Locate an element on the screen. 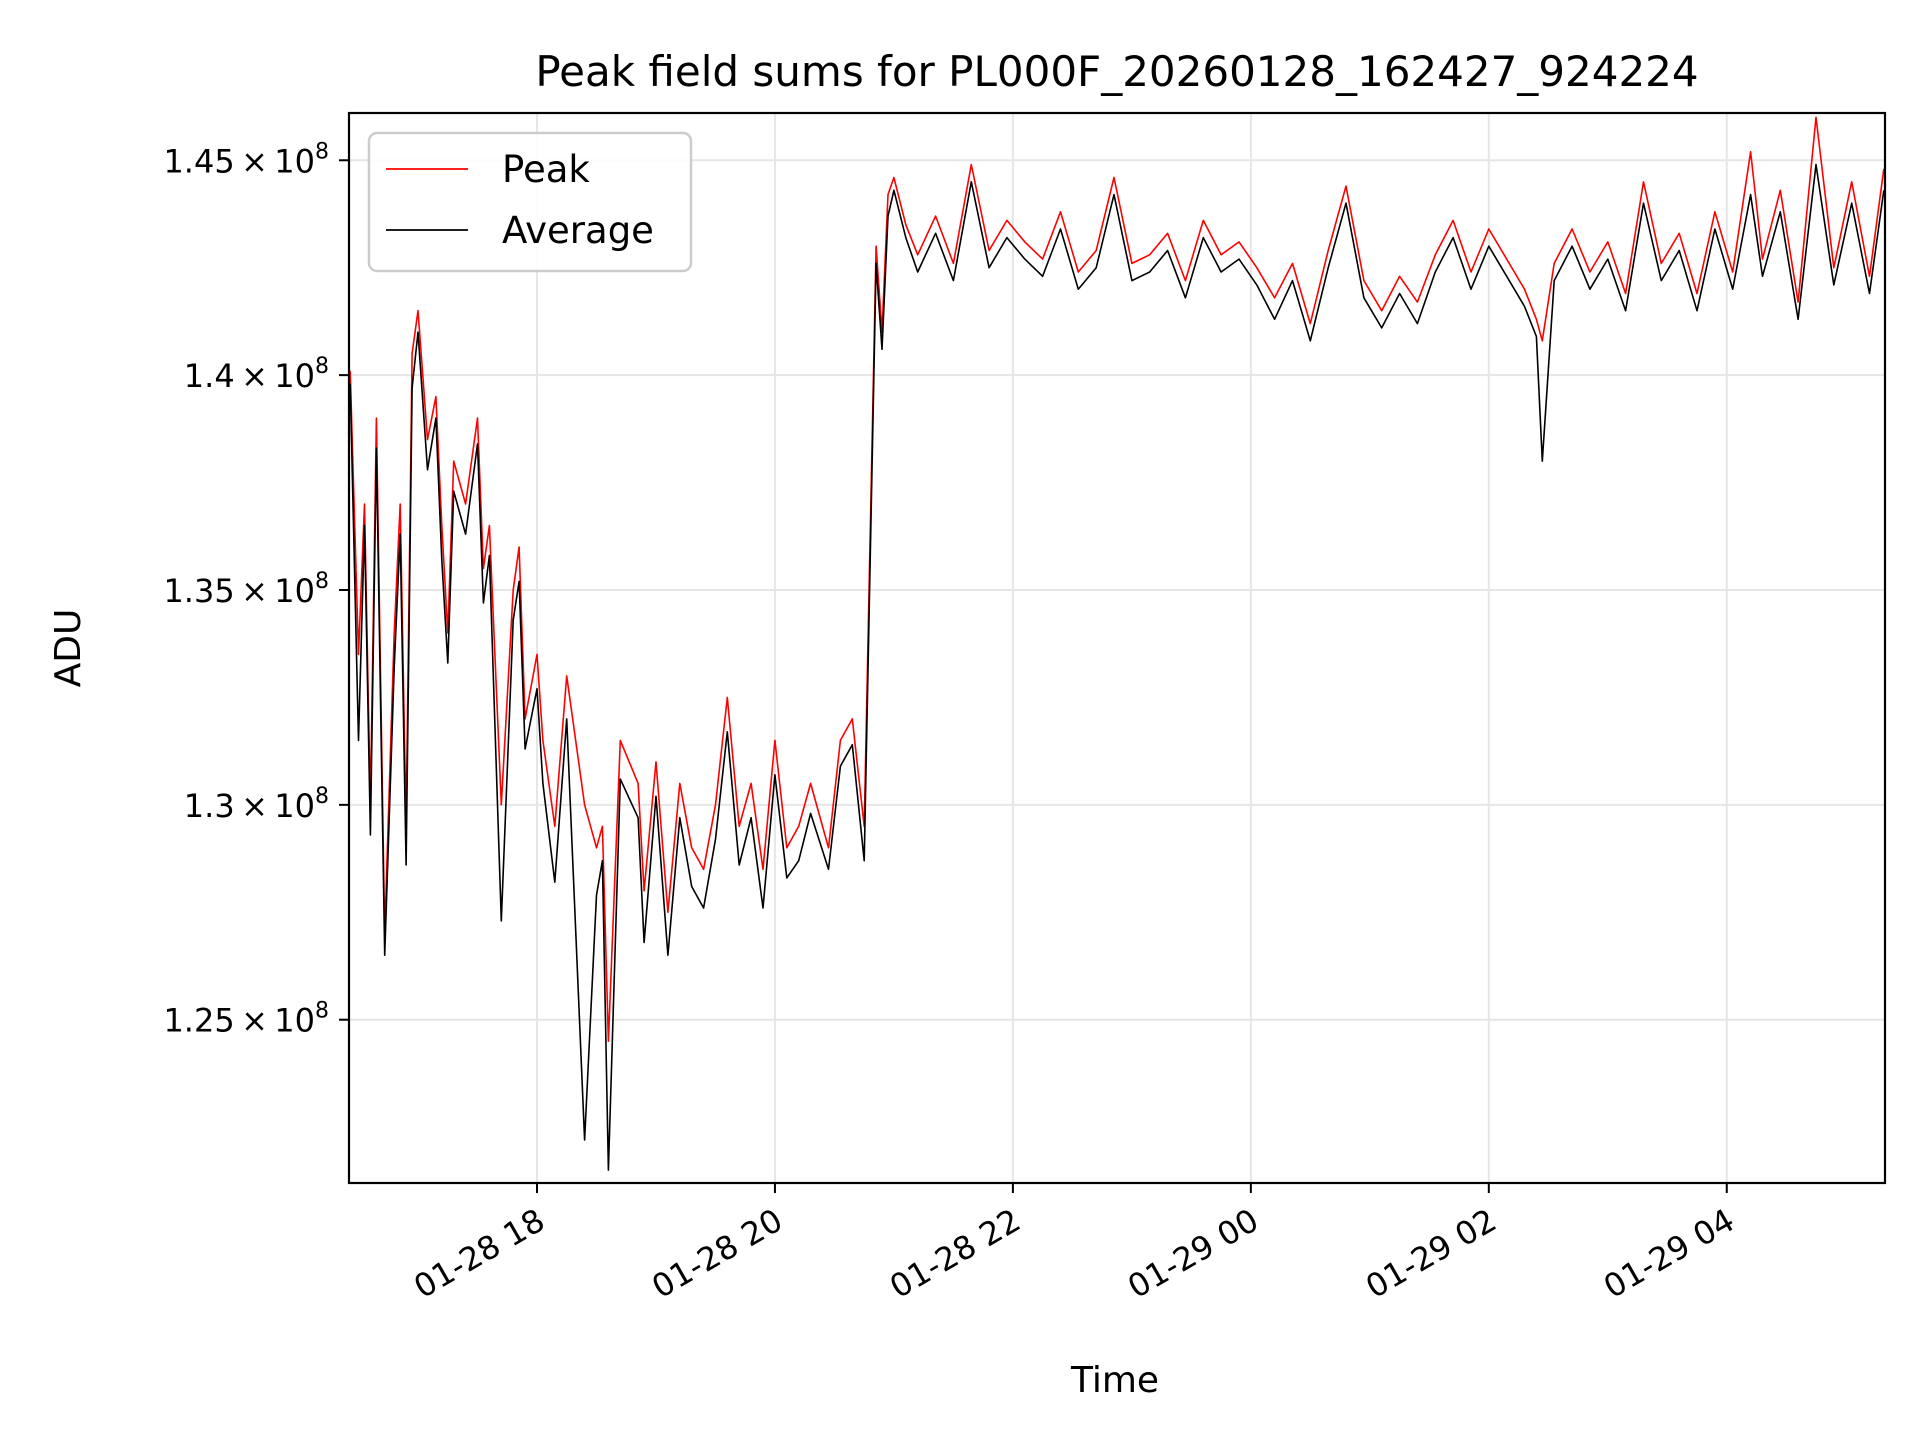 This screenshot has height=1440, width=1920. legend-box is located at coordinates (530, 202).